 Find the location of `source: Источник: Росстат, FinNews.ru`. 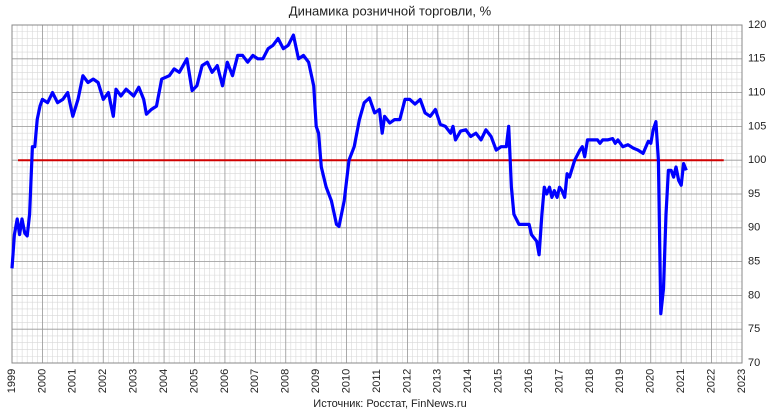

source: Источник: Росстат, FinNews.ru is located at coordinates (389, 404).